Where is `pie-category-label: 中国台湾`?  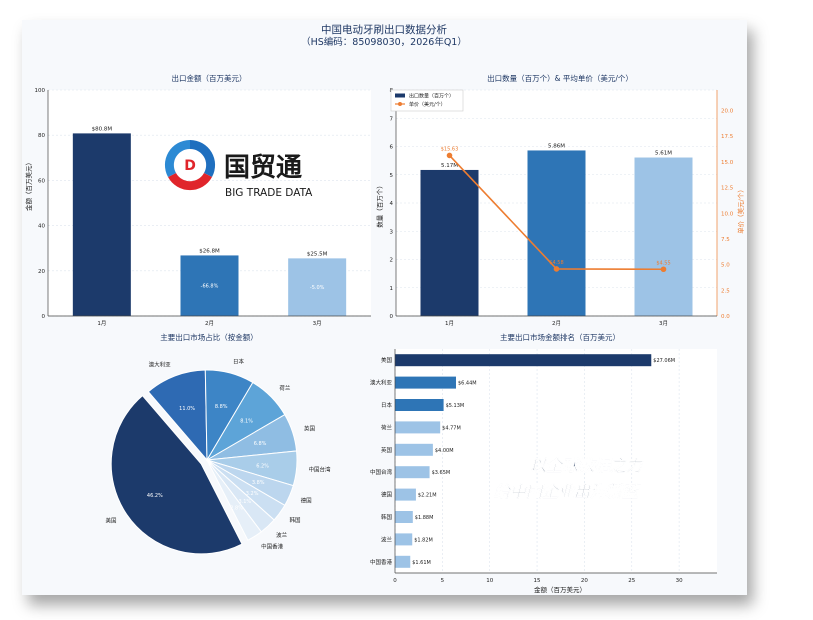
pie-category-label: 中国台湾 is located at coordinates (320, 470).